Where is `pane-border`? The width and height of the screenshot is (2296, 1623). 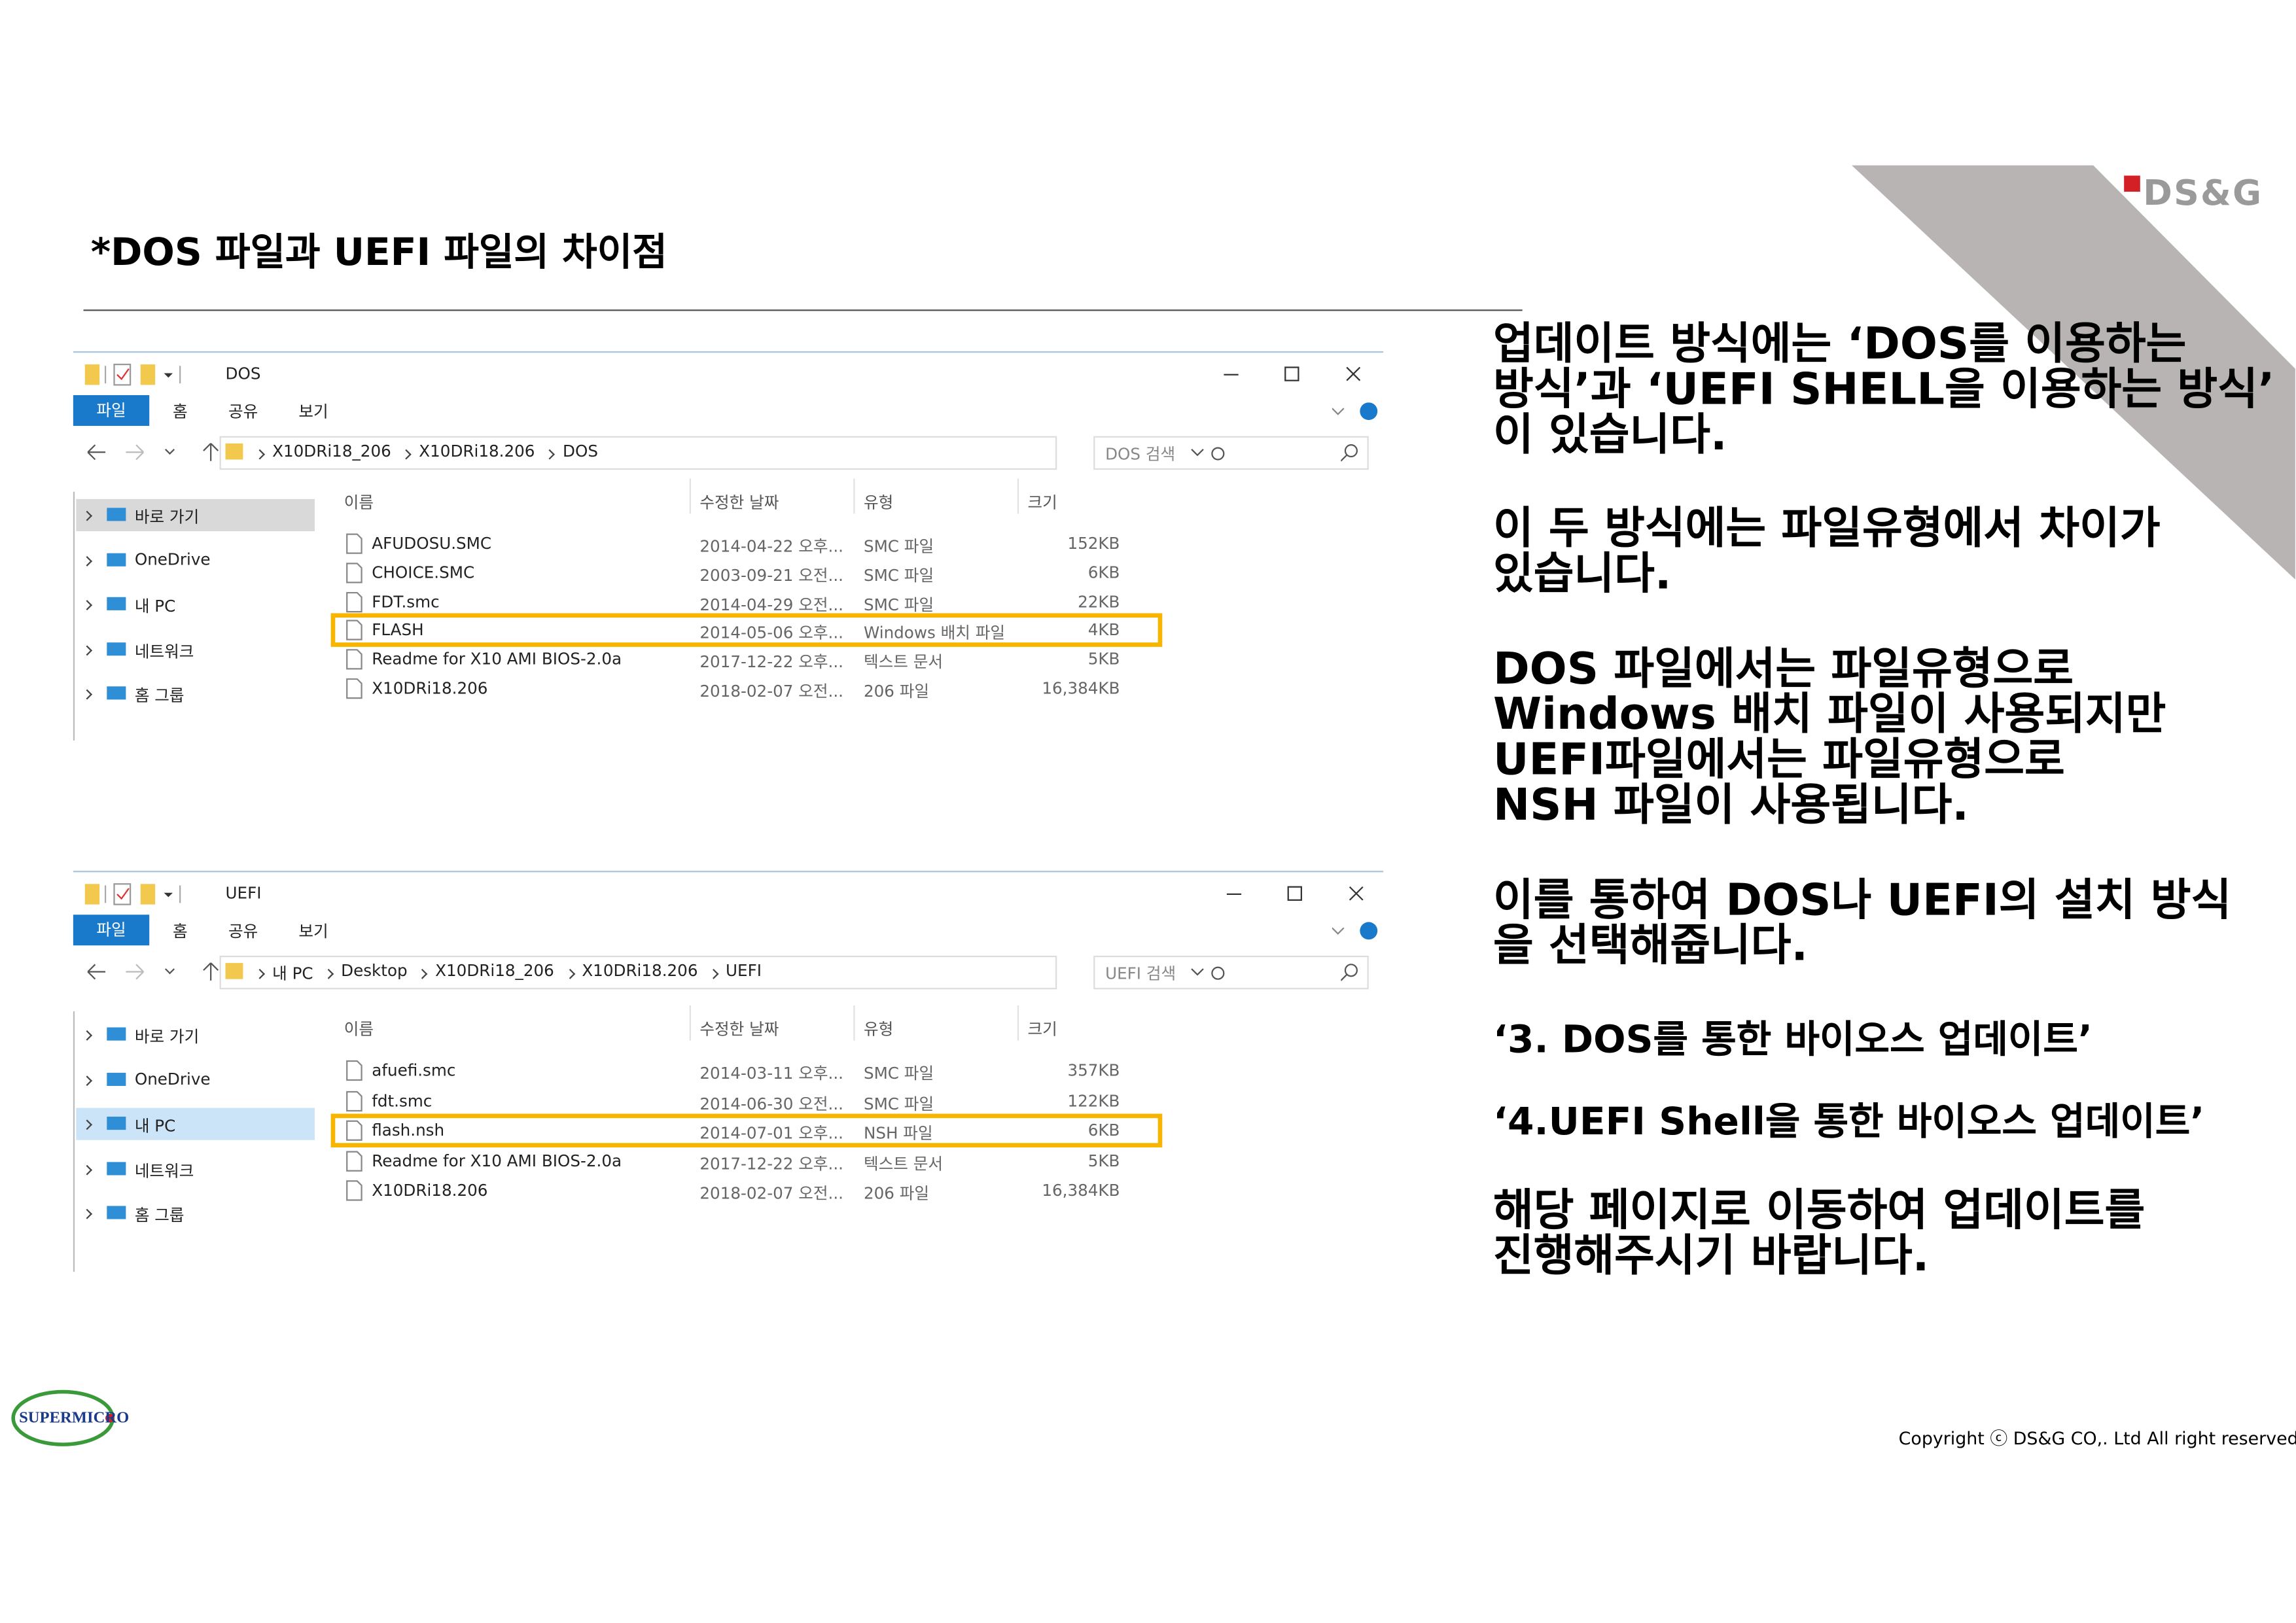
pane-border is located at coordinates (74, 1142).